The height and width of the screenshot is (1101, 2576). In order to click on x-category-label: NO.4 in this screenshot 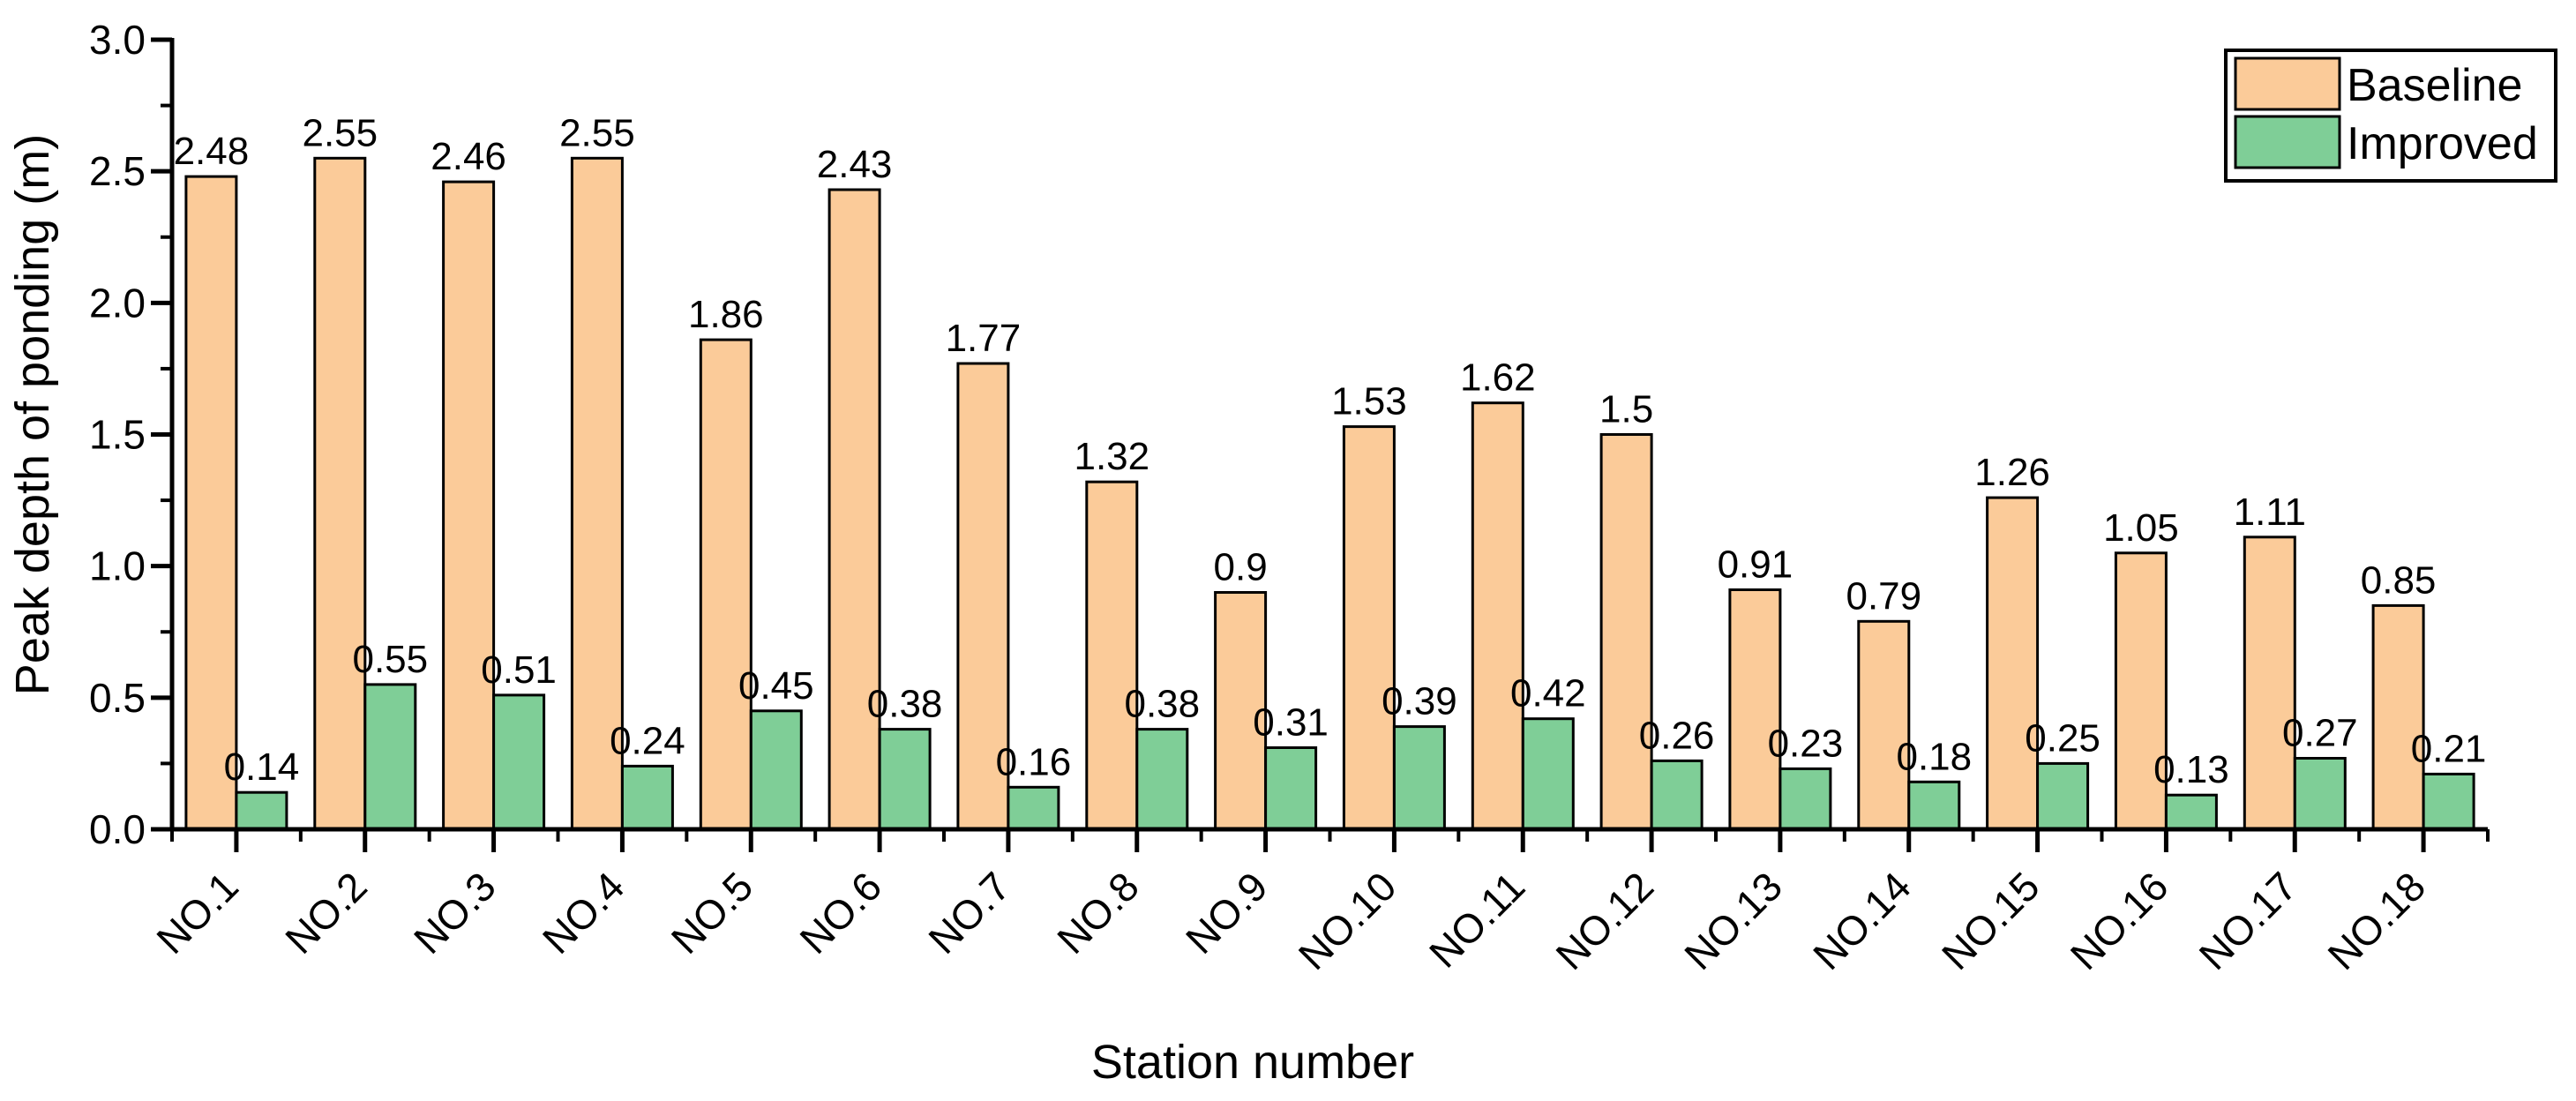, I will do `click(583, 913)`.